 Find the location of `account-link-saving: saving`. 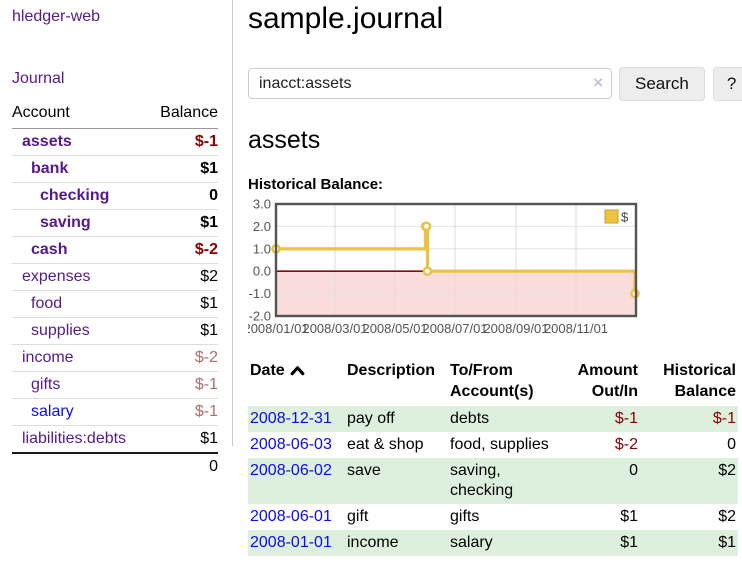

account-link-saving: saving is located at coordinates (65, 222).